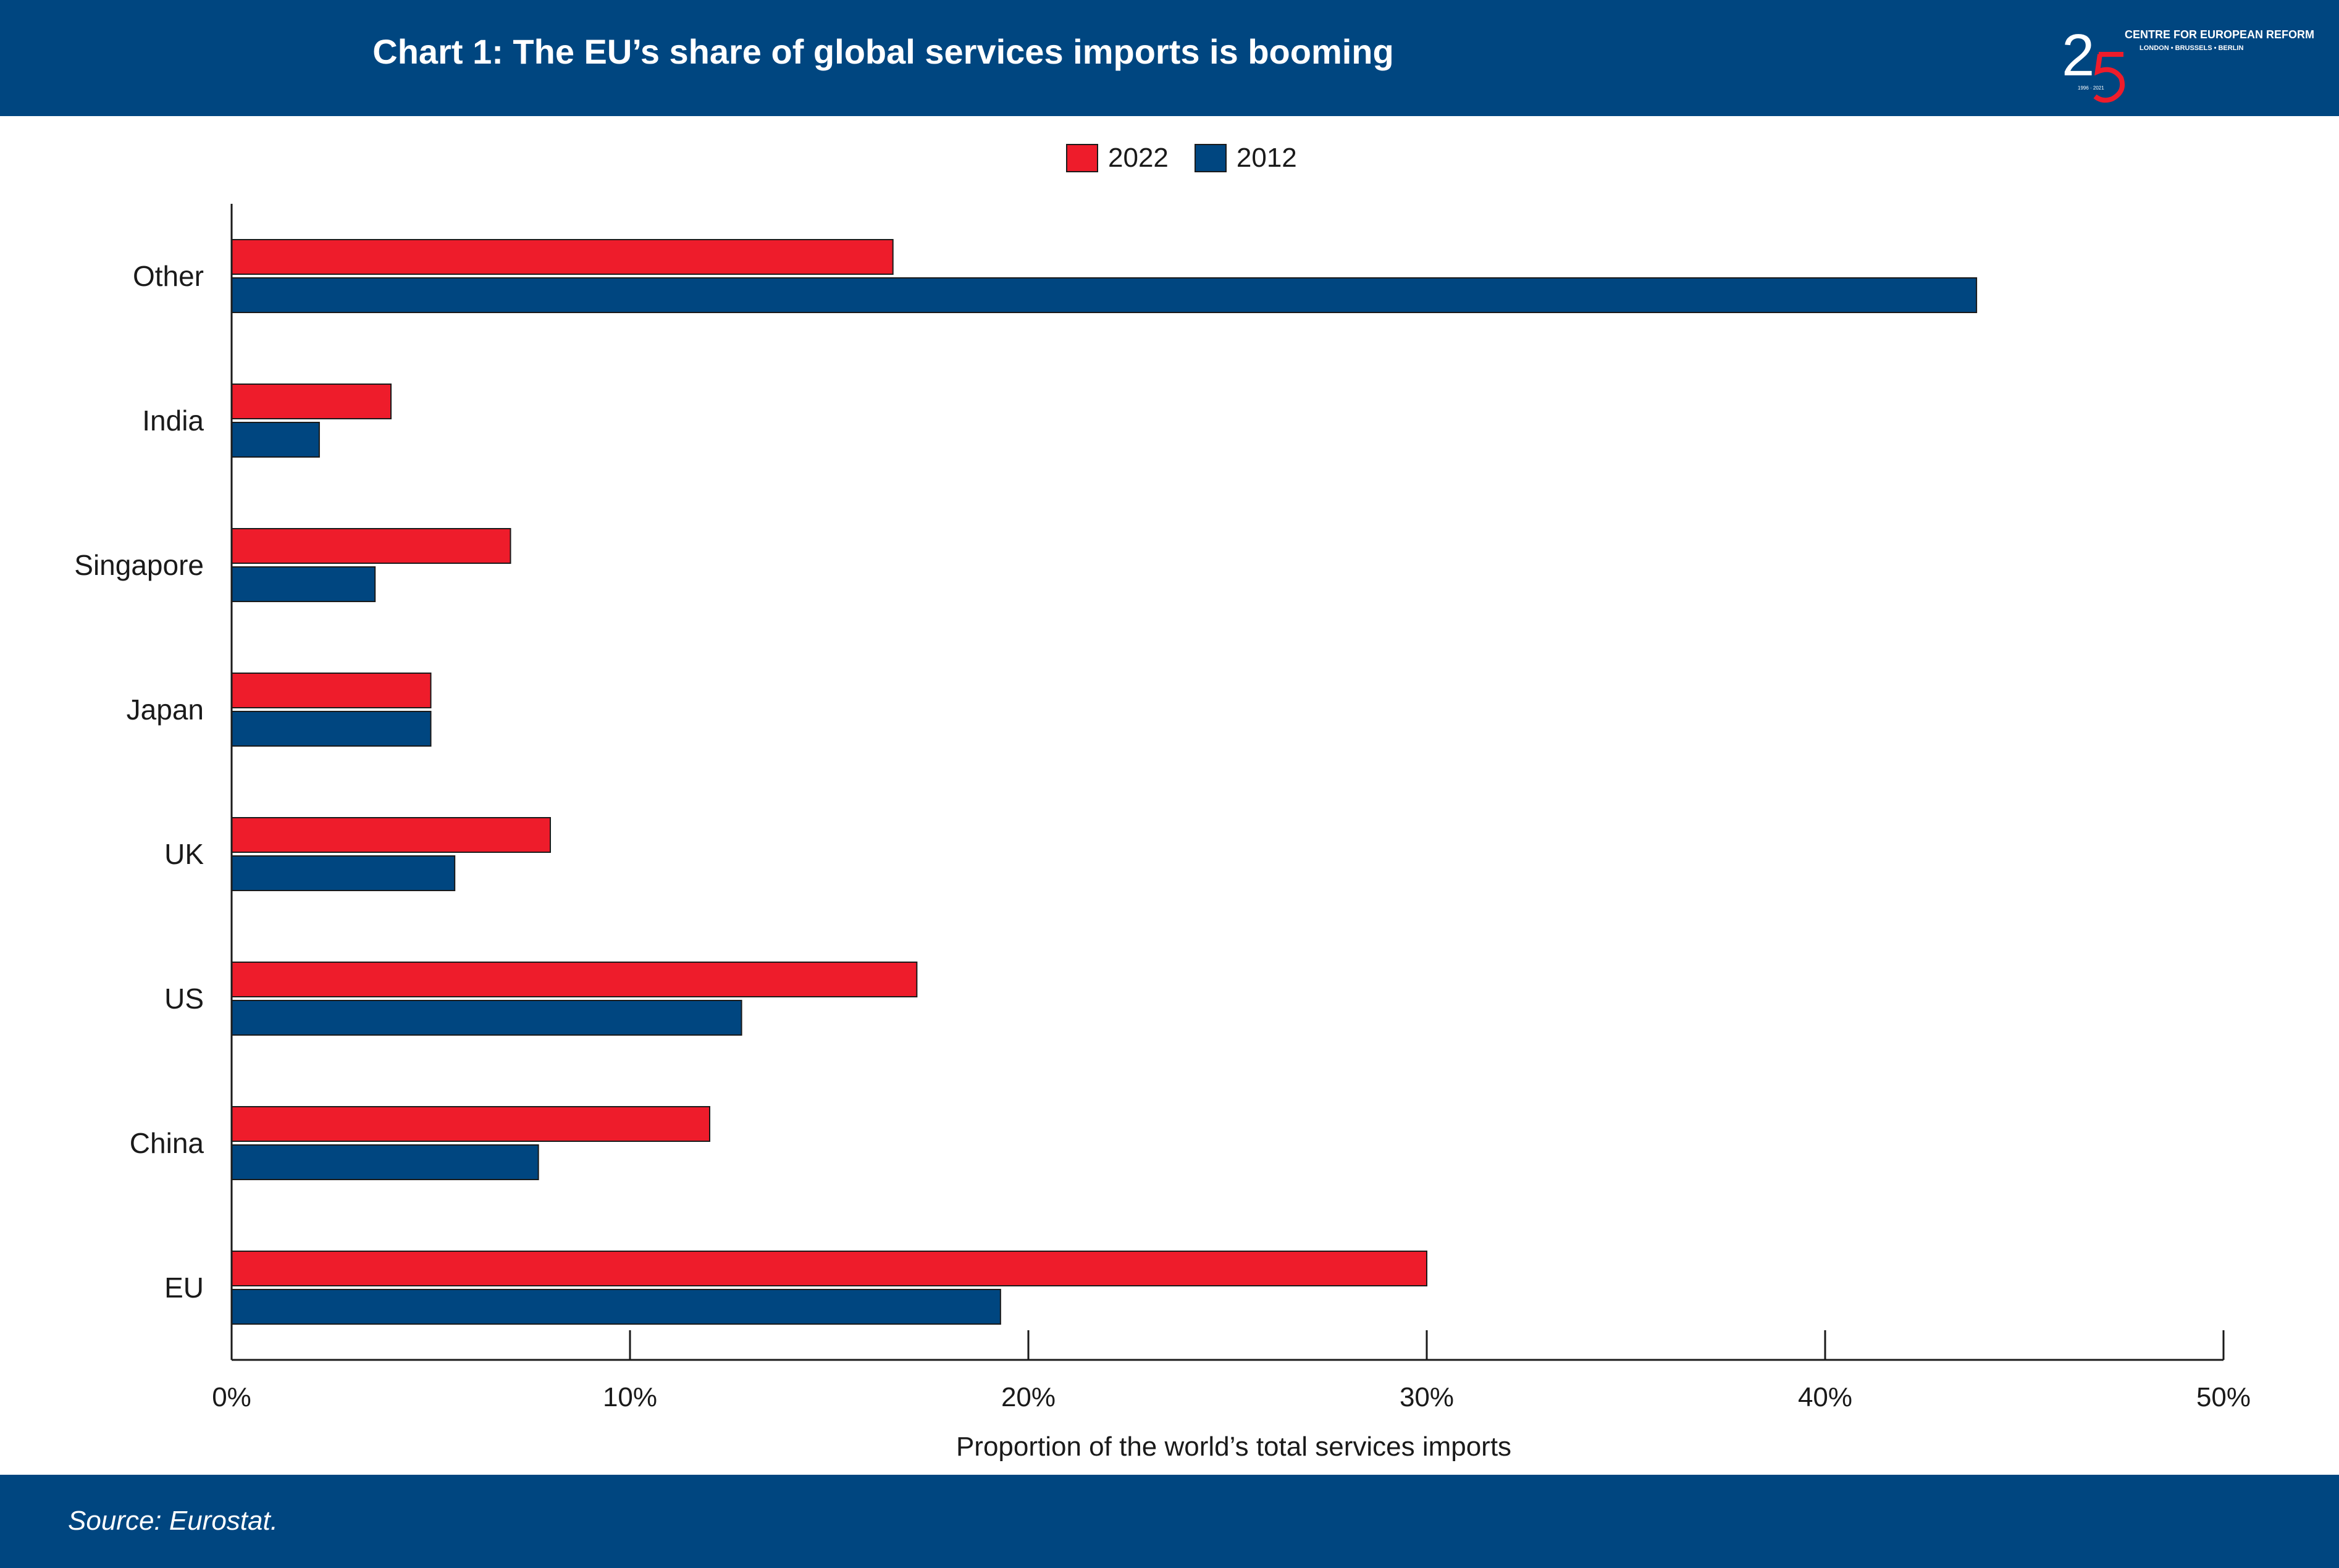 The width and height of the screenshot is (2339, 1568). Describe the element at coordinates (165, 710) in the screenshot. I see `category-label-japan: Japan` at that location.